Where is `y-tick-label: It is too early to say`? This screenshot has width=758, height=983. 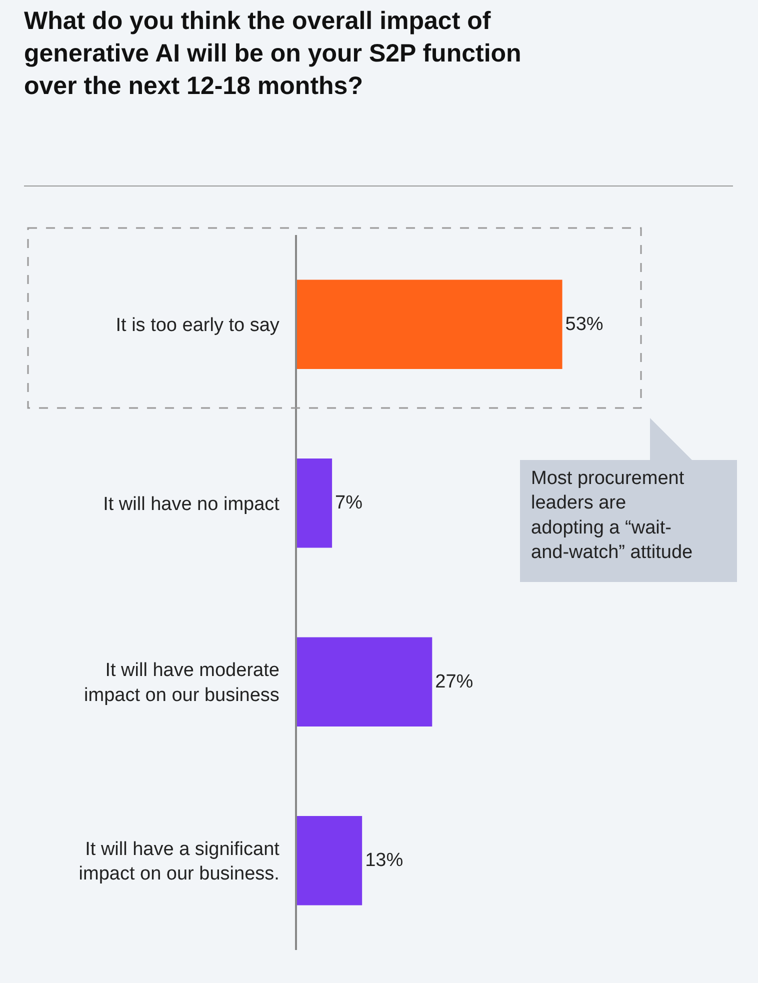
y-tick-label: It is too early to say is located at coordinates (198, 325).